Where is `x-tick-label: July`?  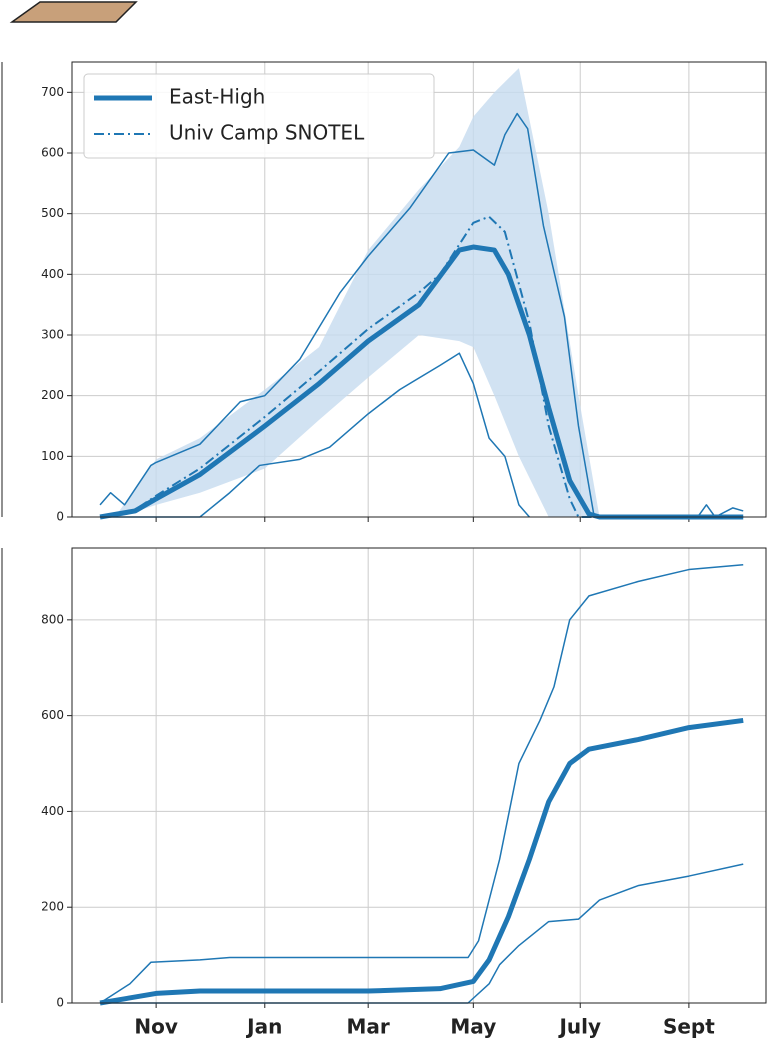 x-tick-label: July is located at coordinates (579, 1027).